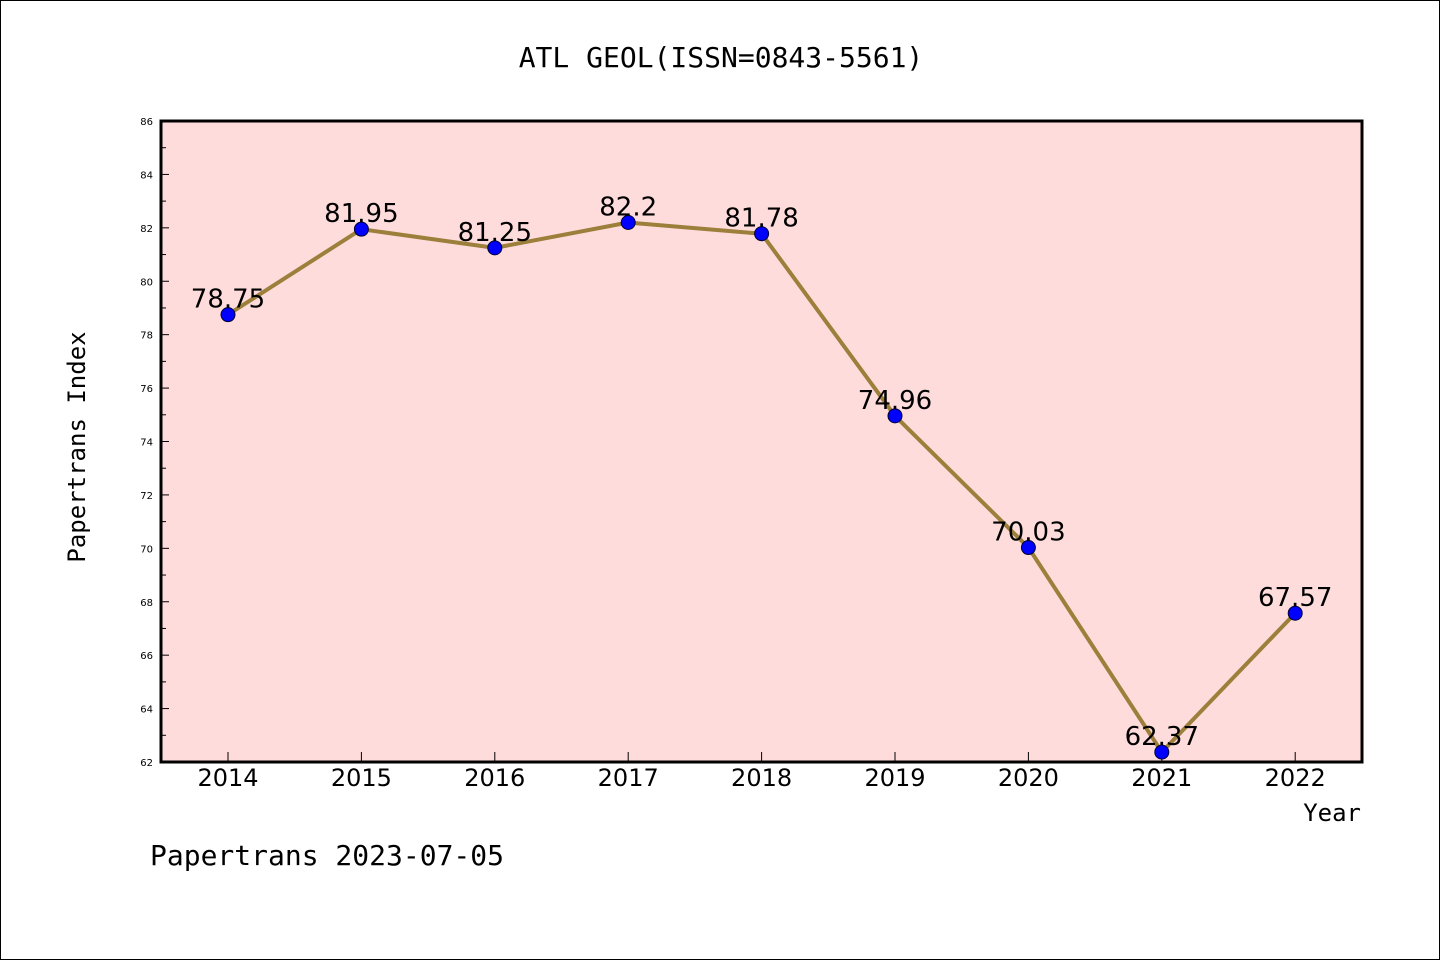  What do you see at coordinates (146, 122) in the screenshot?
I see `y-tick-label: 86` at bounding box center [146, 122].